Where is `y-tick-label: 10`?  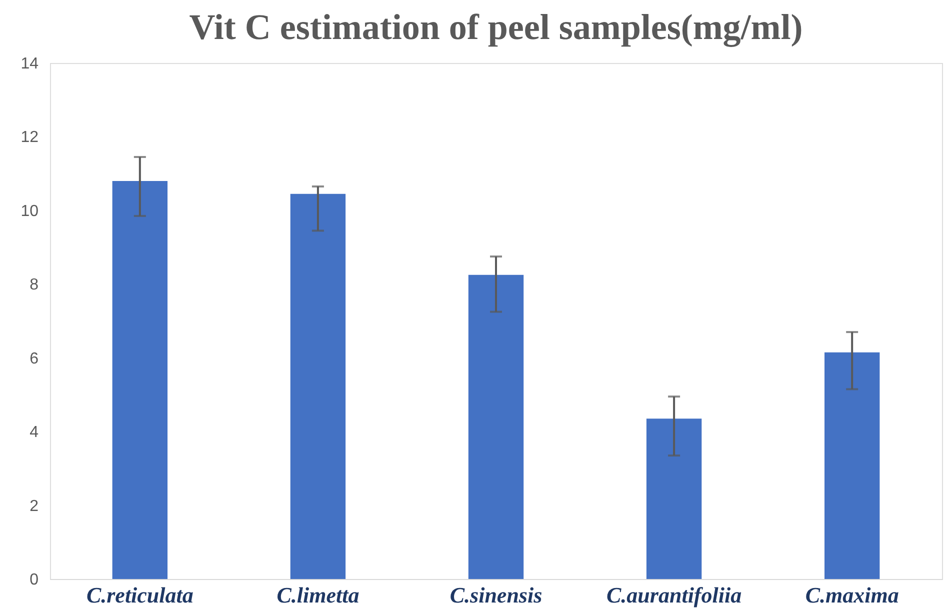
y-tick-label: 10 is located at coordinates (29, 211).